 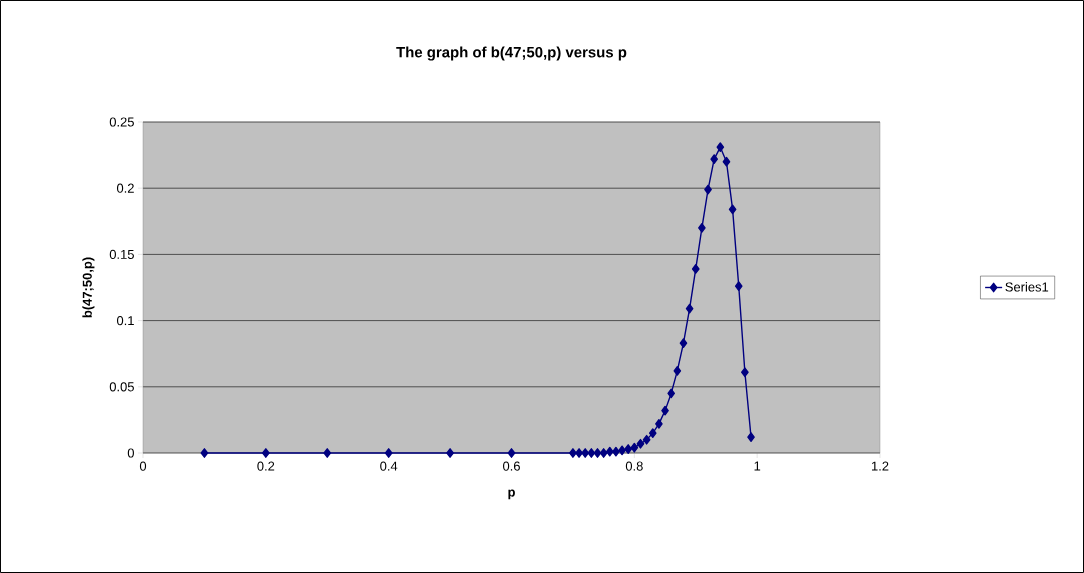 What do you see at coordinates (880, 466) in the screenshot?
I see `x-tick-label: 1.2` at bounding box center [880, 466].